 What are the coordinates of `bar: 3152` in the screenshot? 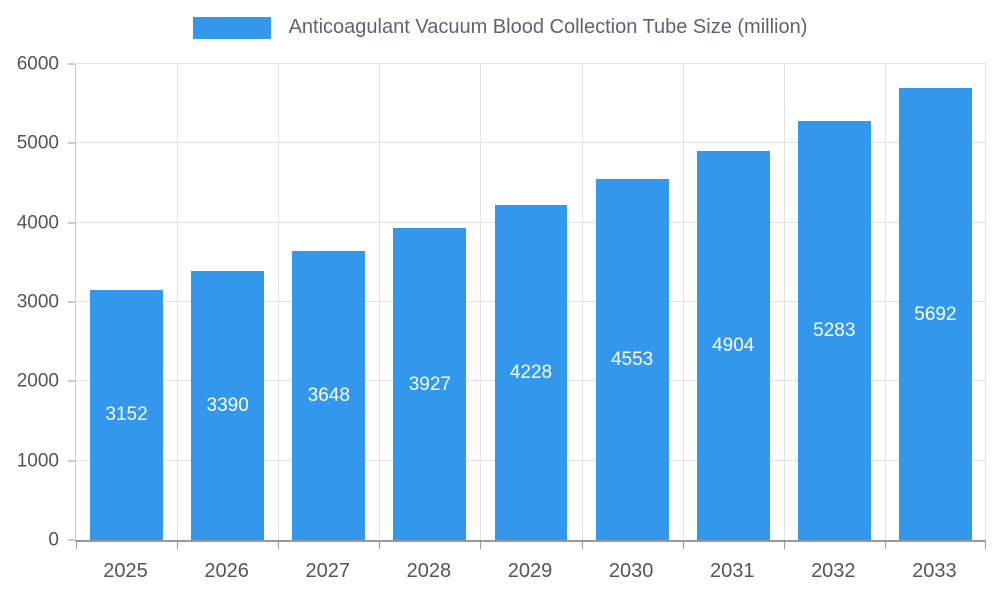 It's located at (126, 414).